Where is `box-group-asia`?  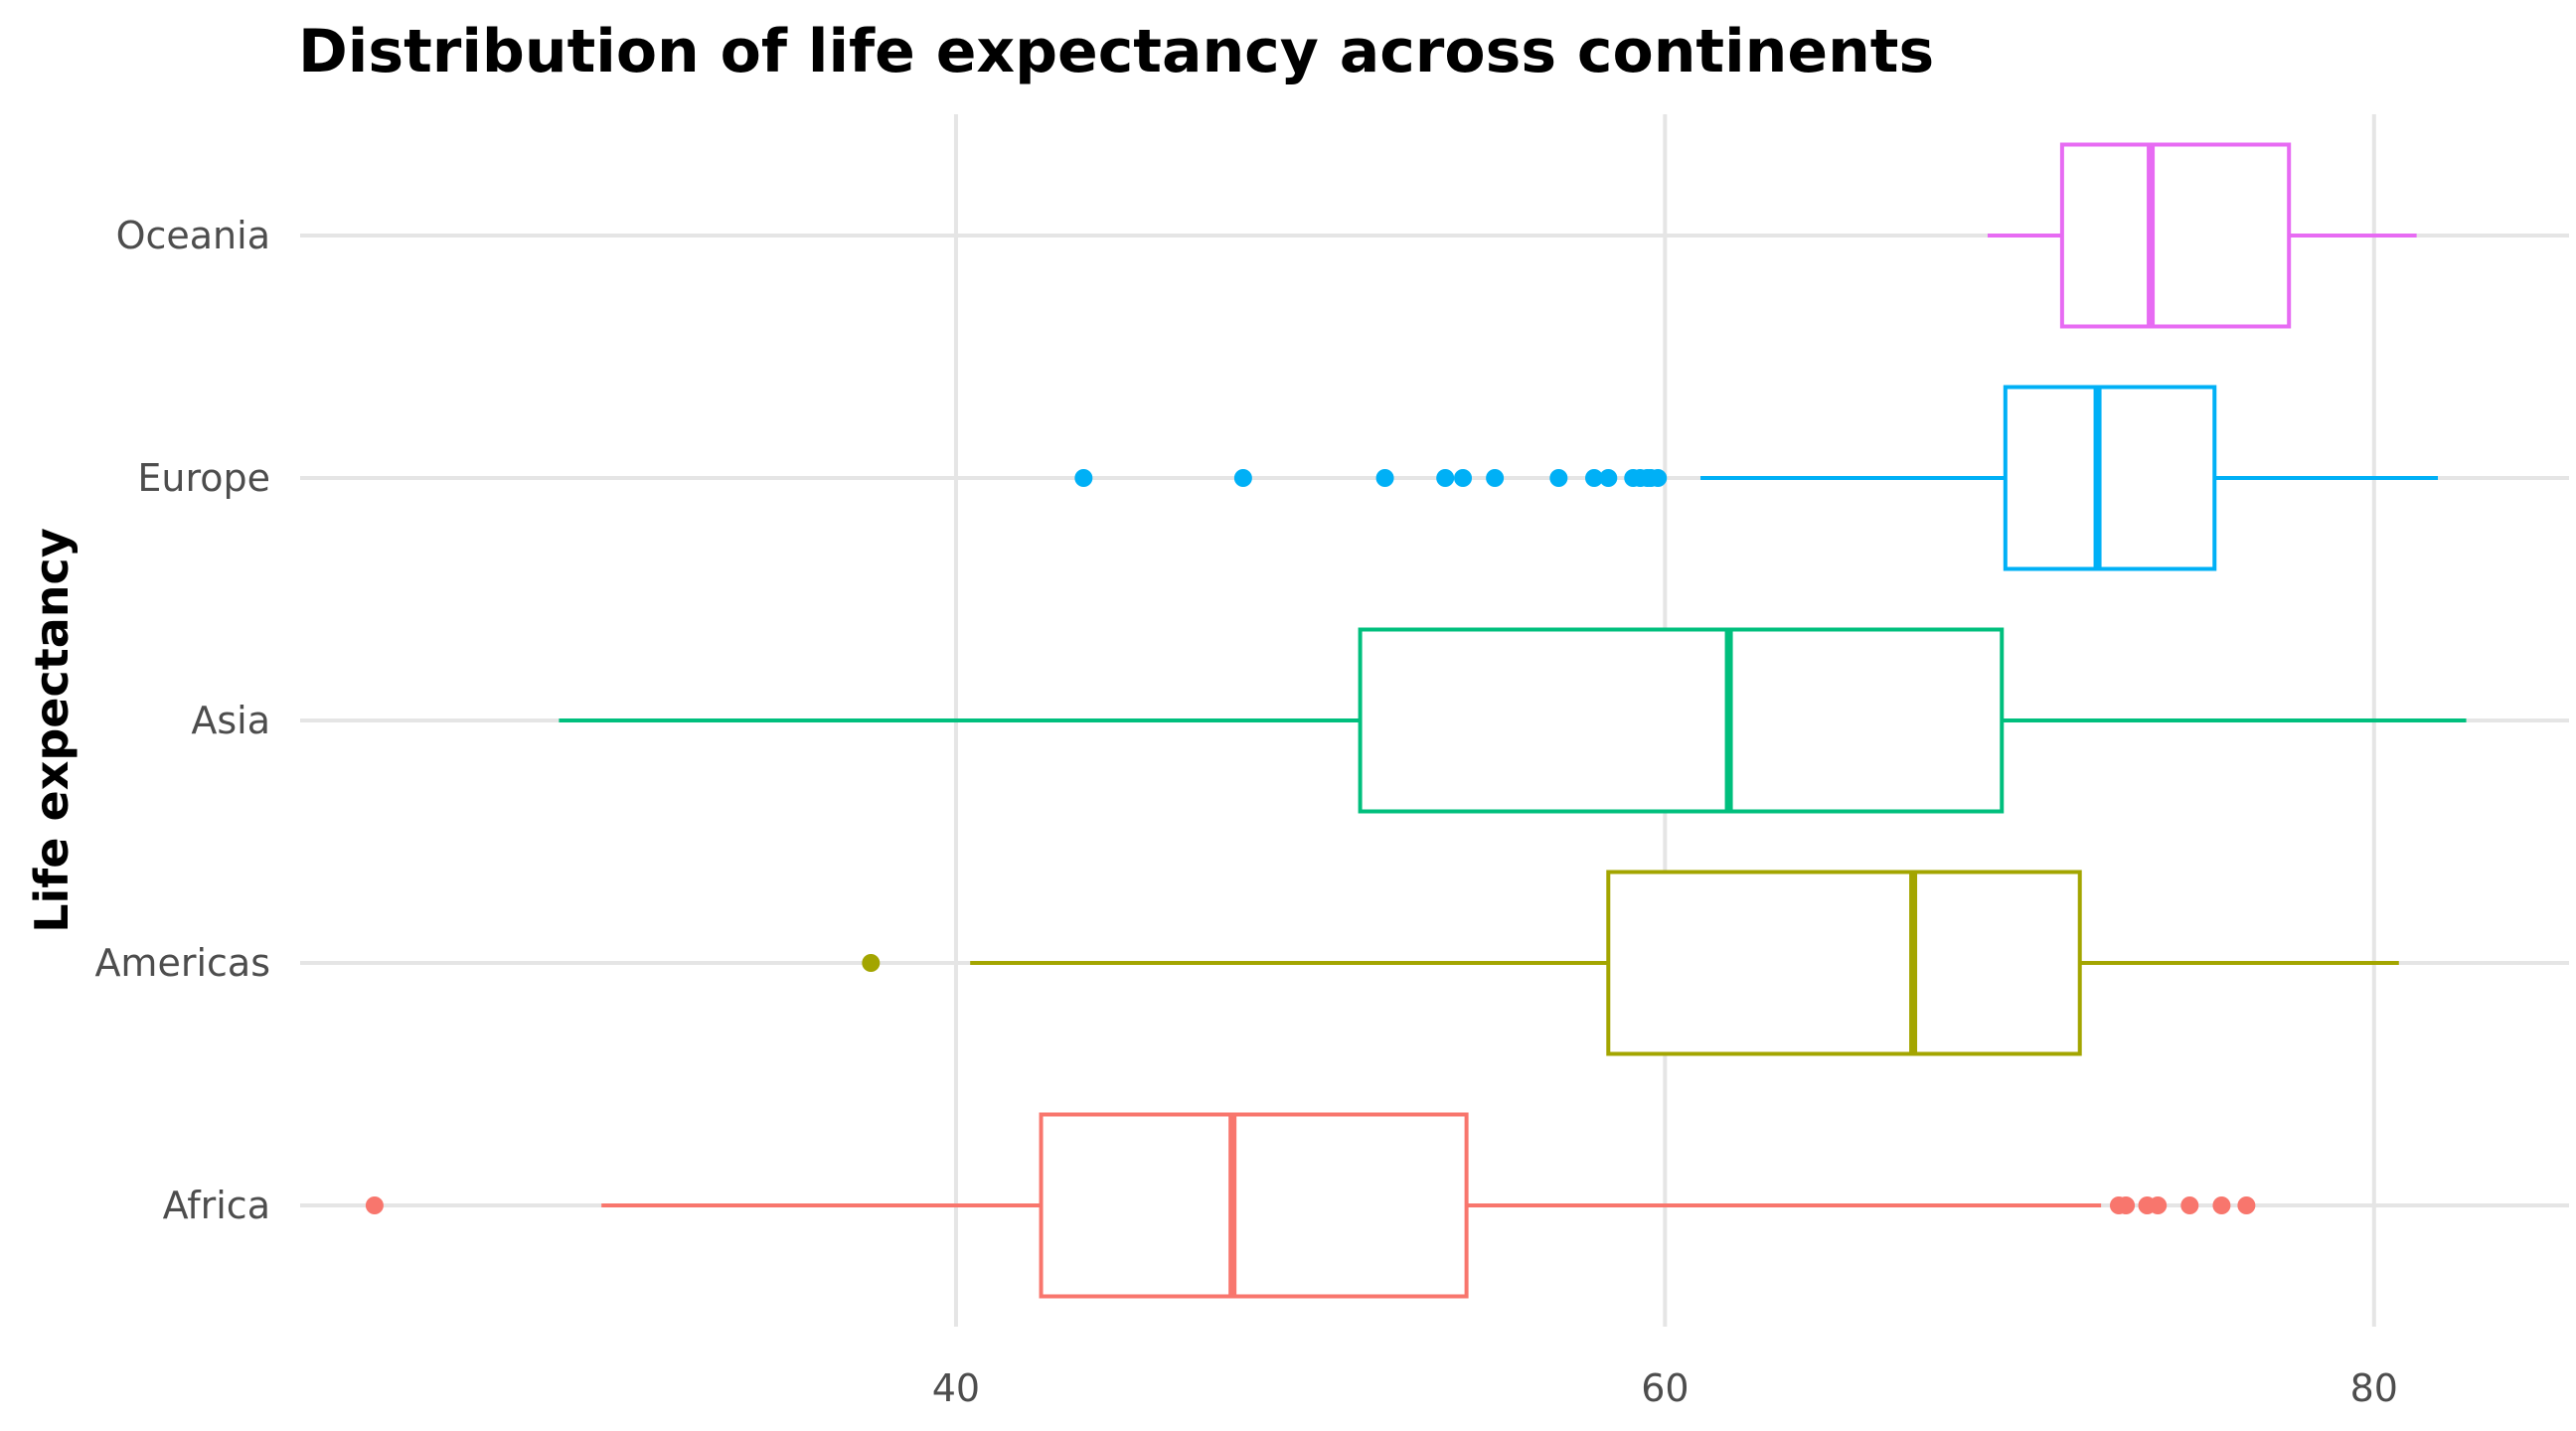 box-group-asia is located at coordinates (1513, 721).